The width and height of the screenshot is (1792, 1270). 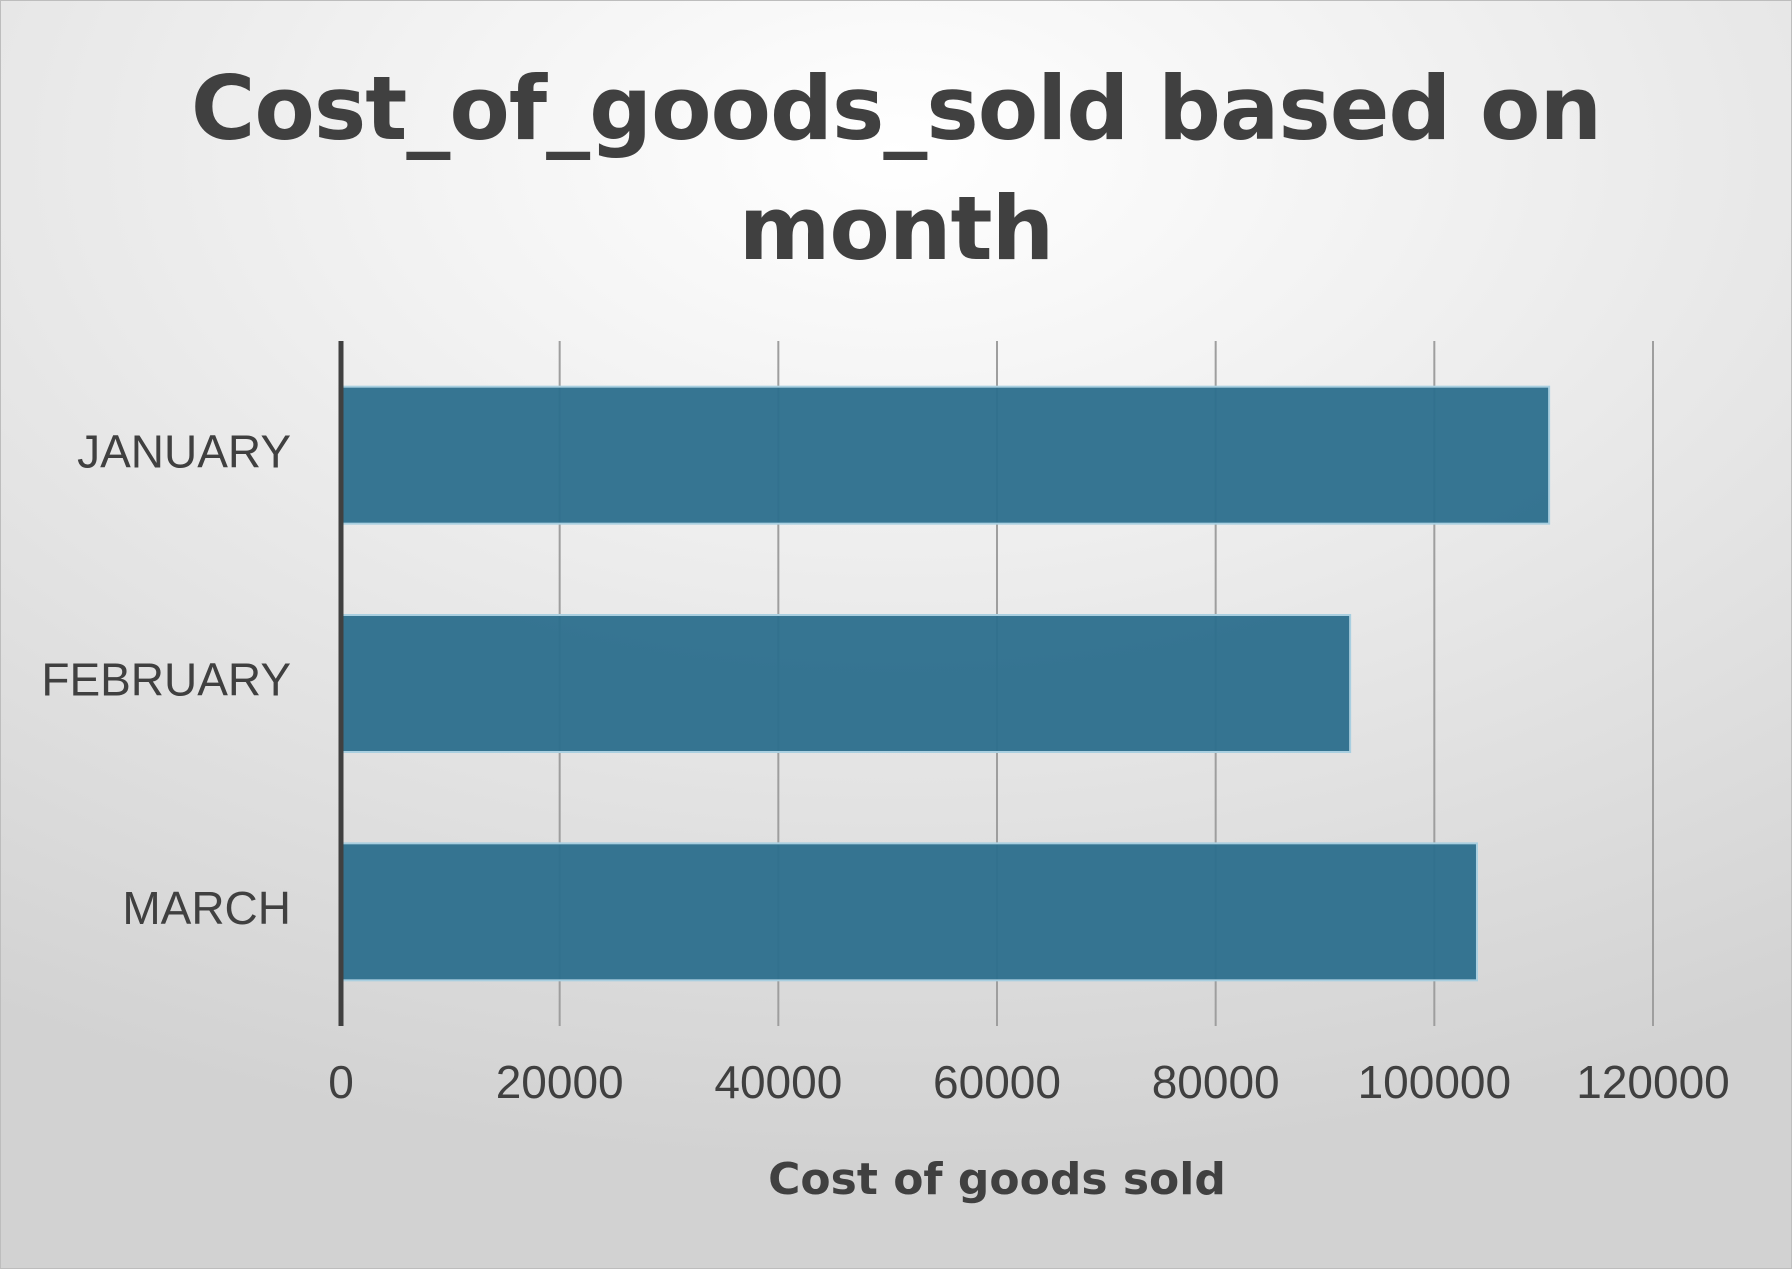 I want to click on x-tick-label: 60000, so click(x=997, y=1082).